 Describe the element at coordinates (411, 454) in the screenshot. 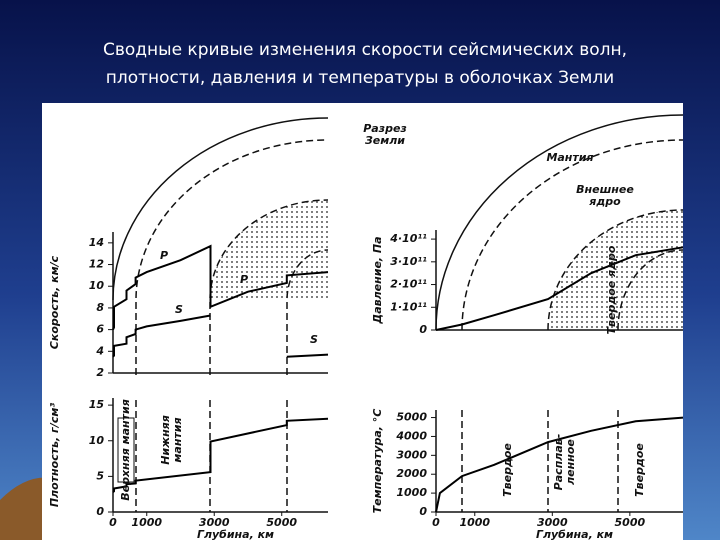

I see `y-tick-label: 3000` at that location.